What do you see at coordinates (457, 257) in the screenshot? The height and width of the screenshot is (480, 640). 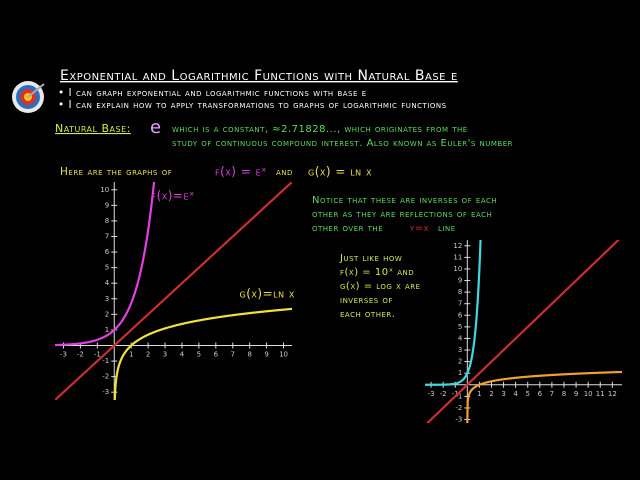 I see `y-tick-label: 11` at bounding box center [457, 257].